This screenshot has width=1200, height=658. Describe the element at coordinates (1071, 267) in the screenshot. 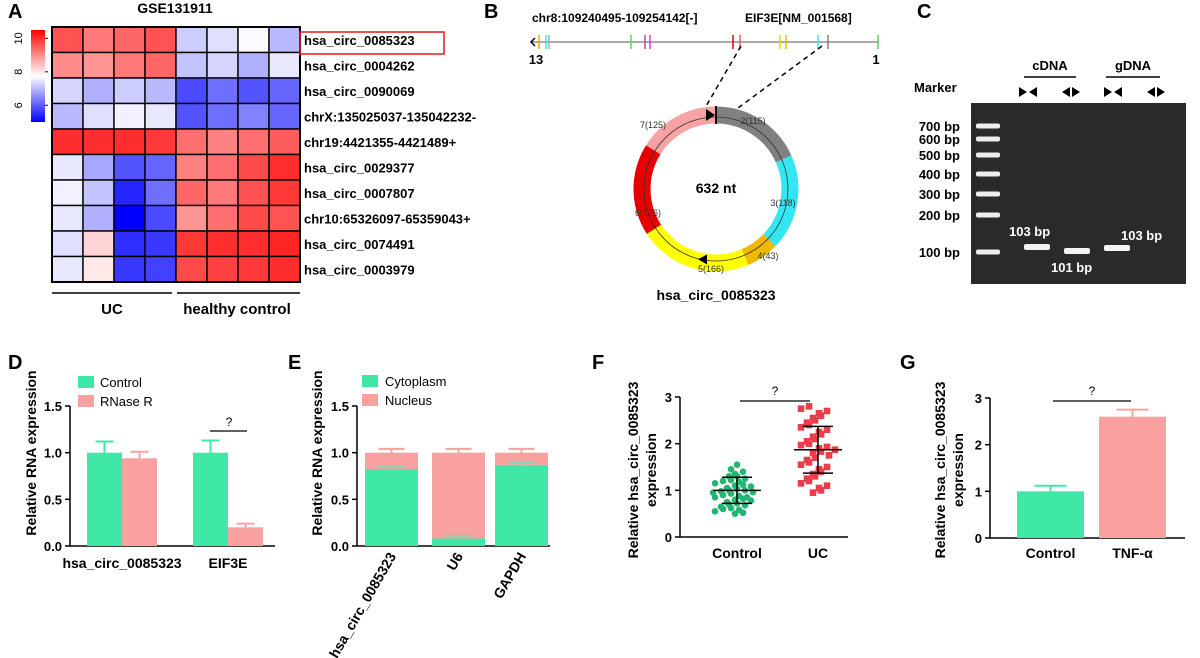

I see `band-label: 101 bp` at that location.